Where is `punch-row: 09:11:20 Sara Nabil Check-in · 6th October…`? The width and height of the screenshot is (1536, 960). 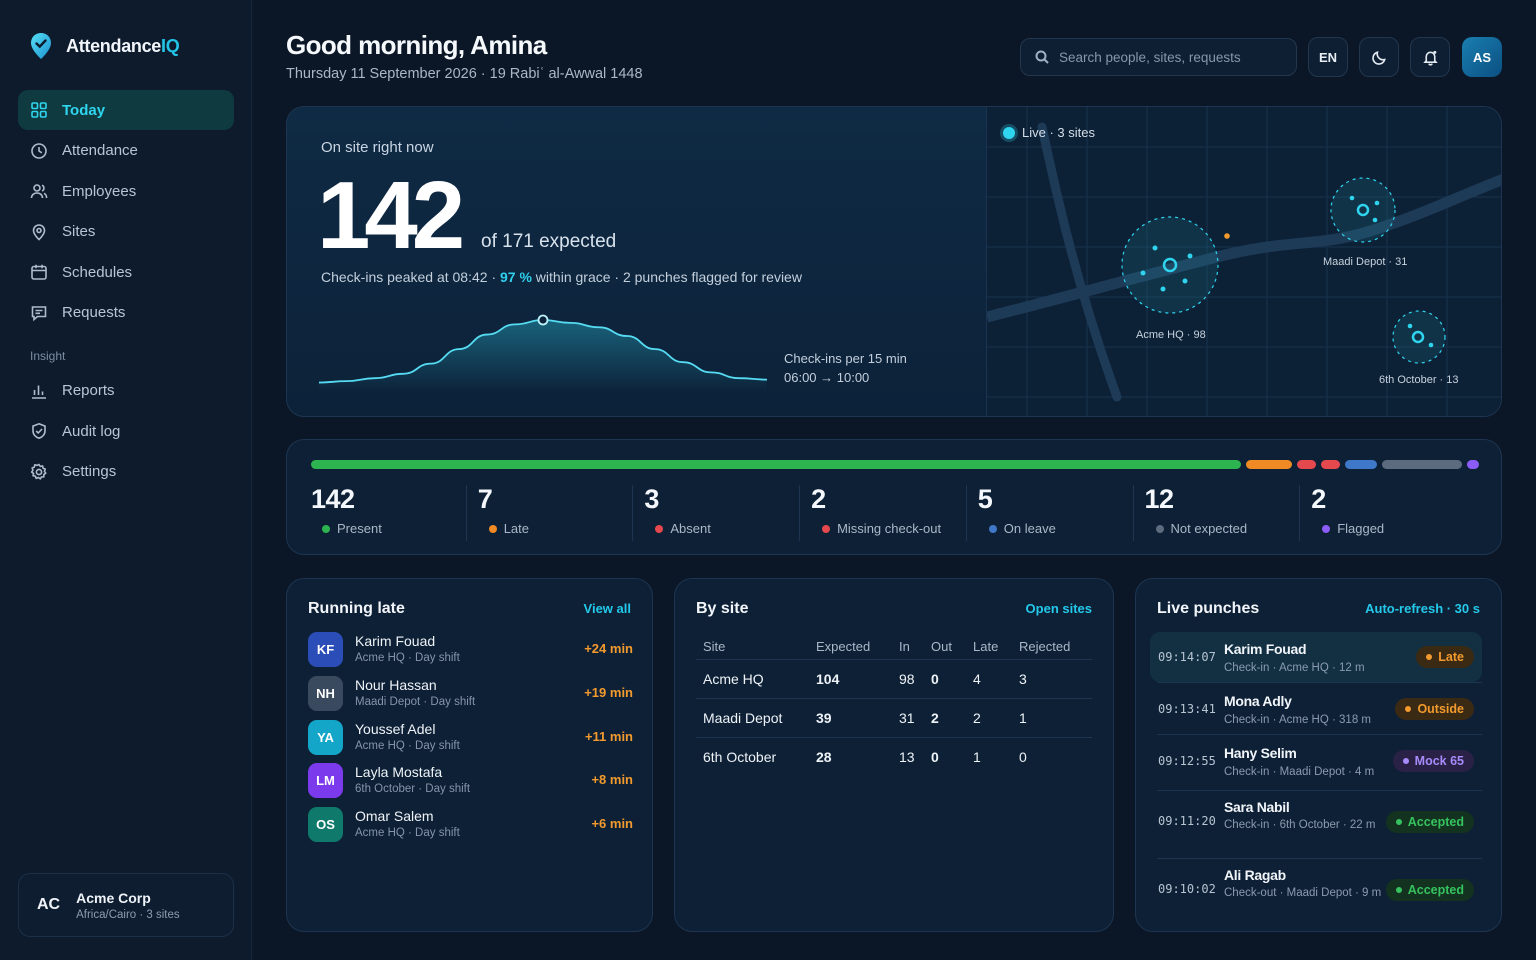 punch-row: 09:11:20 Sara Nabil Check-in · 6th October… is located at coordinates (1316, 822).